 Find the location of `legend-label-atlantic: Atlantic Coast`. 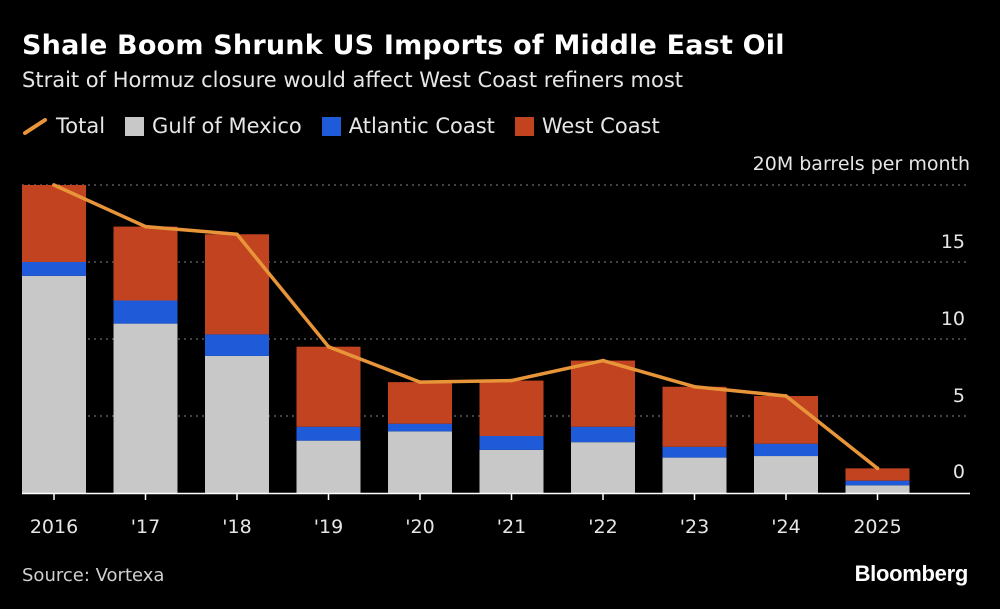

legend-label-atlantic: Atlantic Coast is located at coordinates (421, 126).